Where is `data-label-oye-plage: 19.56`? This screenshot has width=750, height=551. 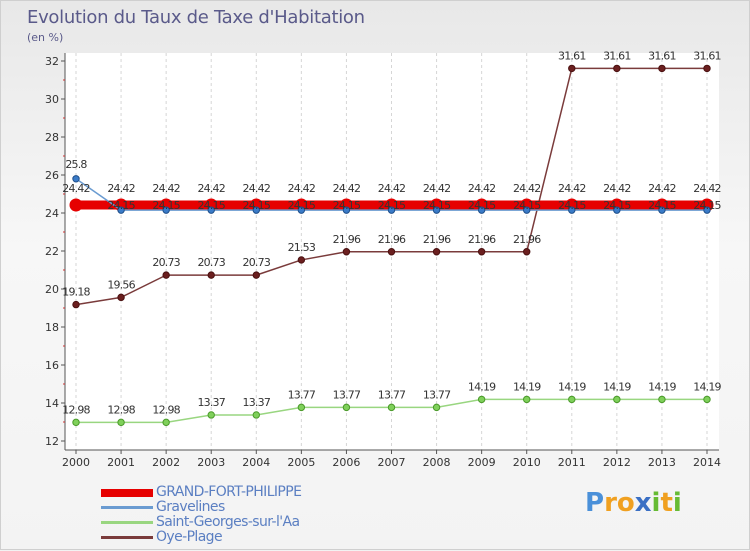 data-label-oye-plage: 19.56 is located at coordinates (121, 284).